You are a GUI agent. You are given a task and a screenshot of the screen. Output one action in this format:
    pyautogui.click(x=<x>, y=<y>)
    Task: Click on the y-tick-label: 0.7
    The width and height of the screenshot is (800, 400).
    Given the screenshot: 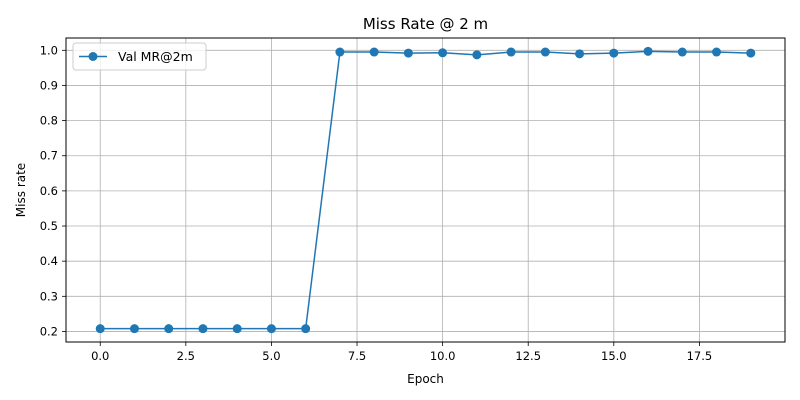 What is the action you would take?
    pyautogui.click(x=49, y=156)
    